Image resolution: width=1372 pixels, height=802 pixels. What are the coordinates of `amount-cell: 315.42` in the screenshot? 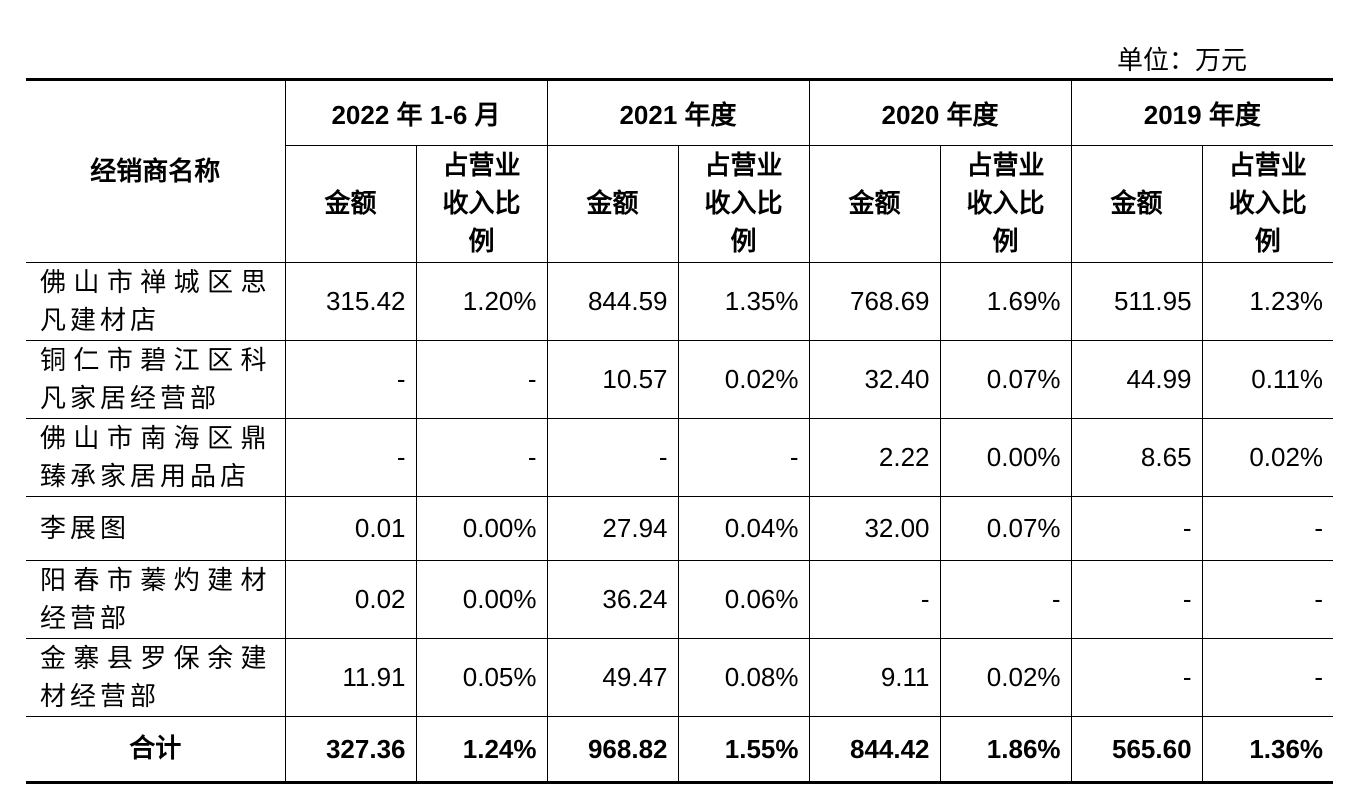 It's located at (350, 301).